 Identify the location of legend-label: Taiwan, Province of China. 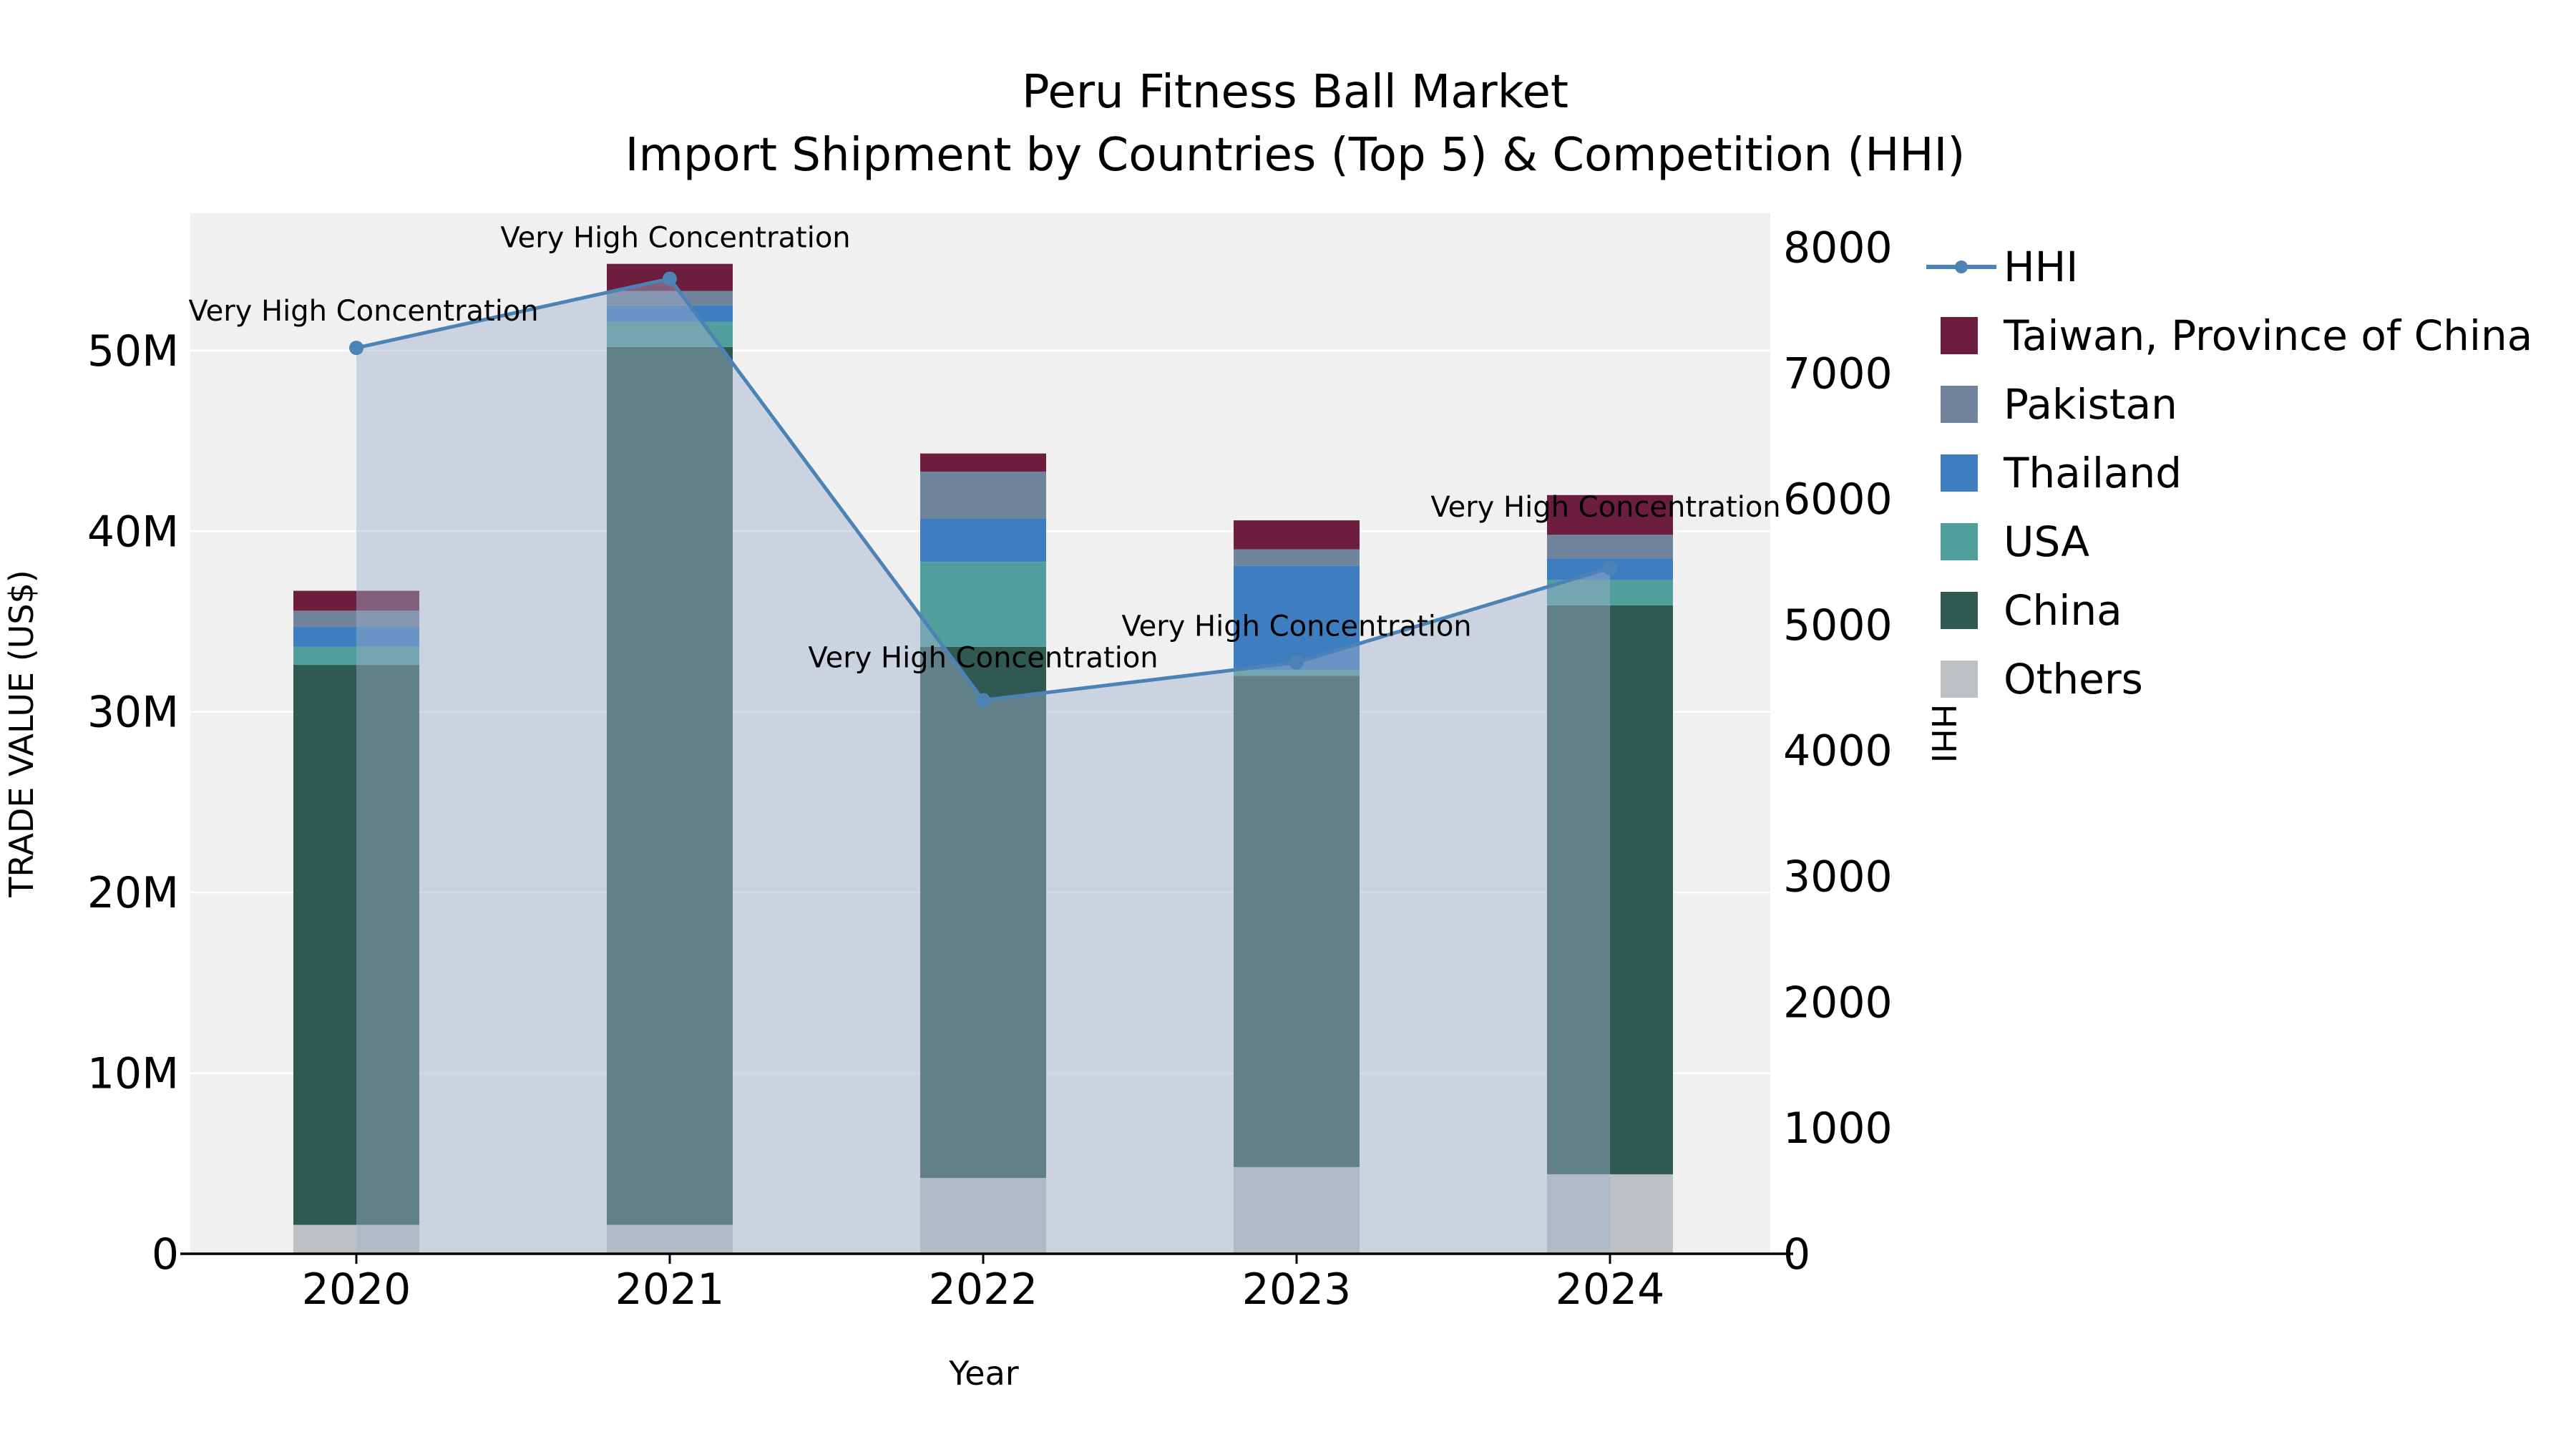
(2267, 335).